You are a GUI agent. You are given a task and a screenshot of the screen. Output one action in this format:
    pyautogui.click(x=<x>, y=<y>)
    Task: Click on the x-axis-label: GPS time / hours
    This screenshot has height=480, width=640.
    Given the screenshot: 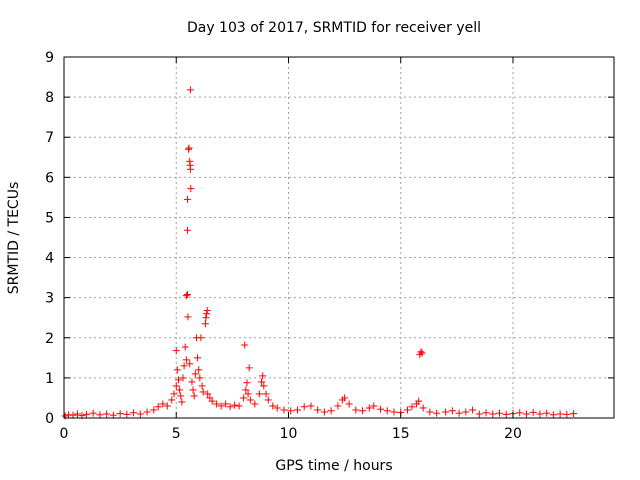 What is the action you would take?
    pyautogui.click(x=333, y=466)
    